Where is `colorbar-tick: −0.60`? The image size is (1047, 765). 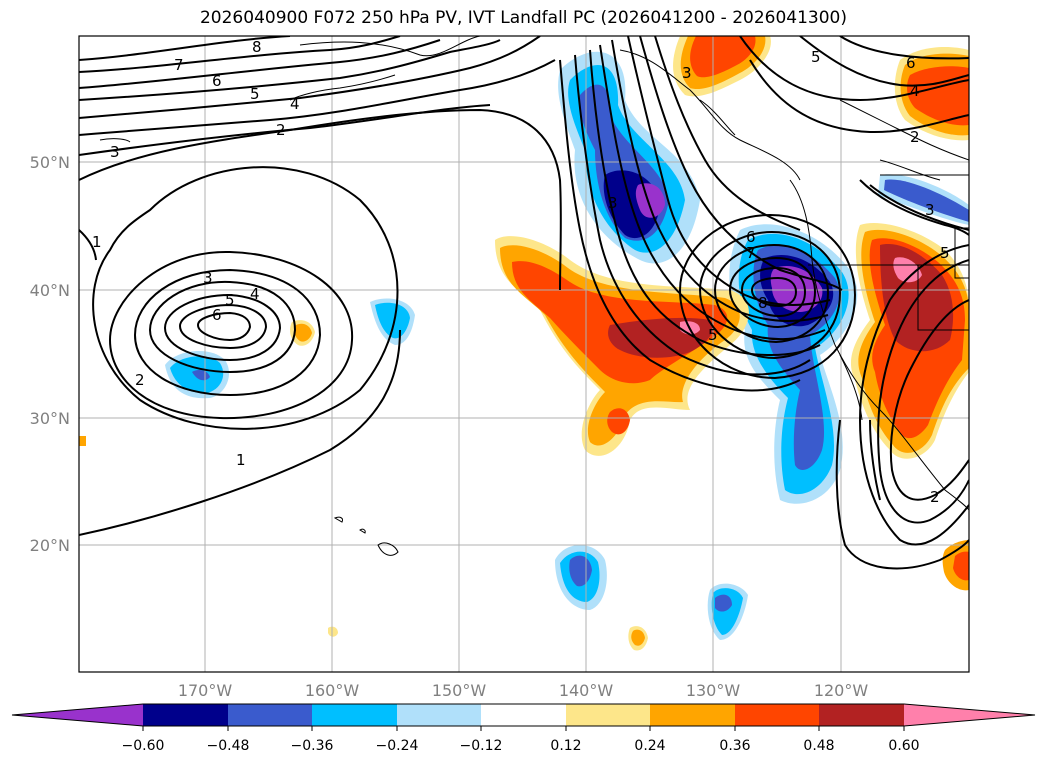
colorbar-tick: −0.60 is located at coordinates (143, 746).